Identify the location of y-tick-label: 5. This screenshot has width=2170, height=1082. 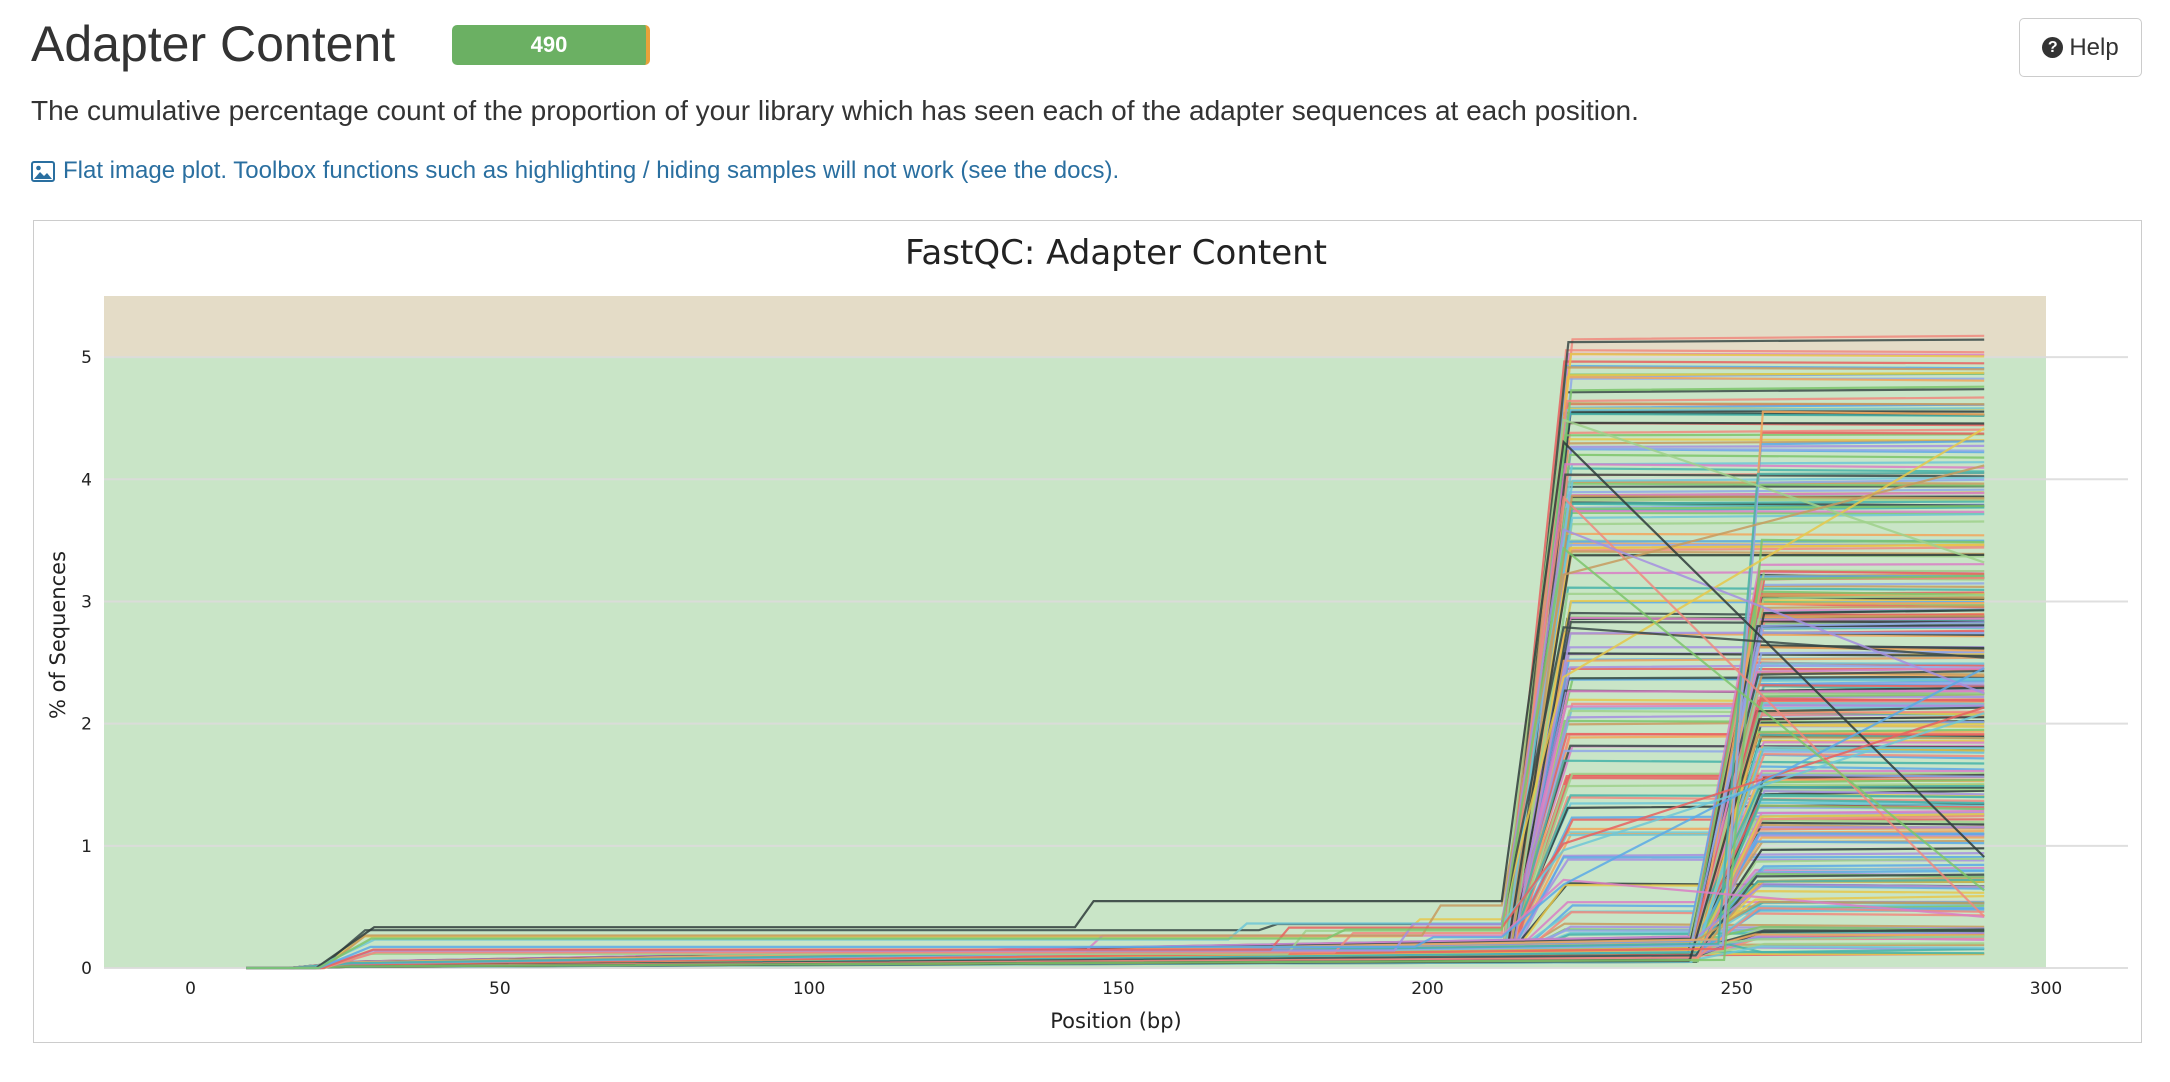
(86, 358).